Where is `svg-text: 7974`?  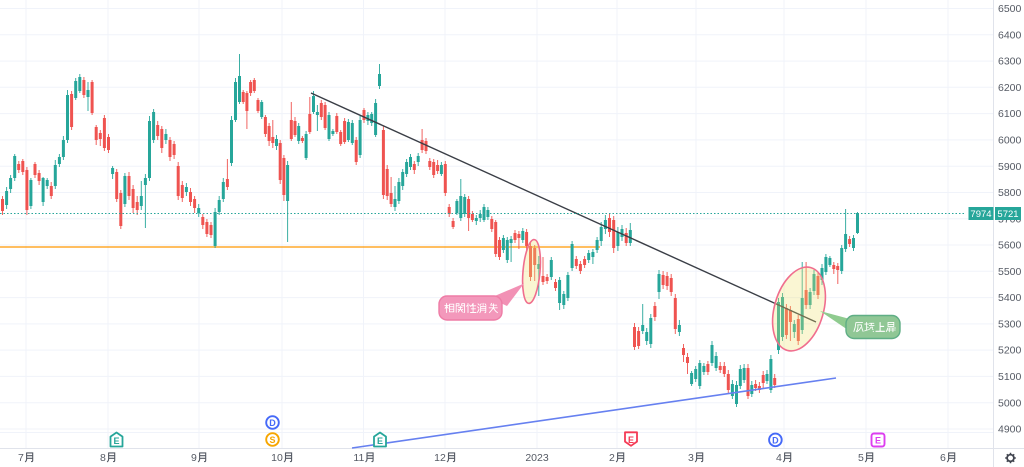
svg-text: 7974 is located at coordinates (980, 214).